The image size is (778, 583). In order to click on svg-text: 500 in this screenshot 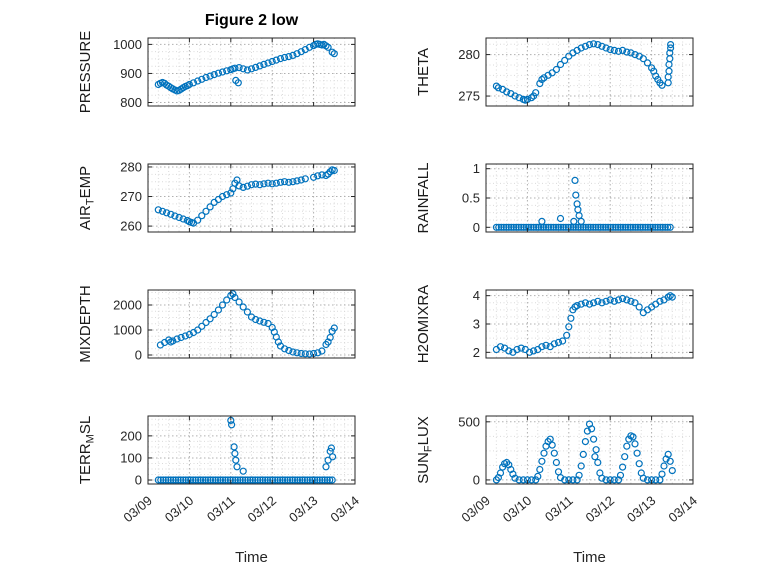, I will do `click(469, 421)`.